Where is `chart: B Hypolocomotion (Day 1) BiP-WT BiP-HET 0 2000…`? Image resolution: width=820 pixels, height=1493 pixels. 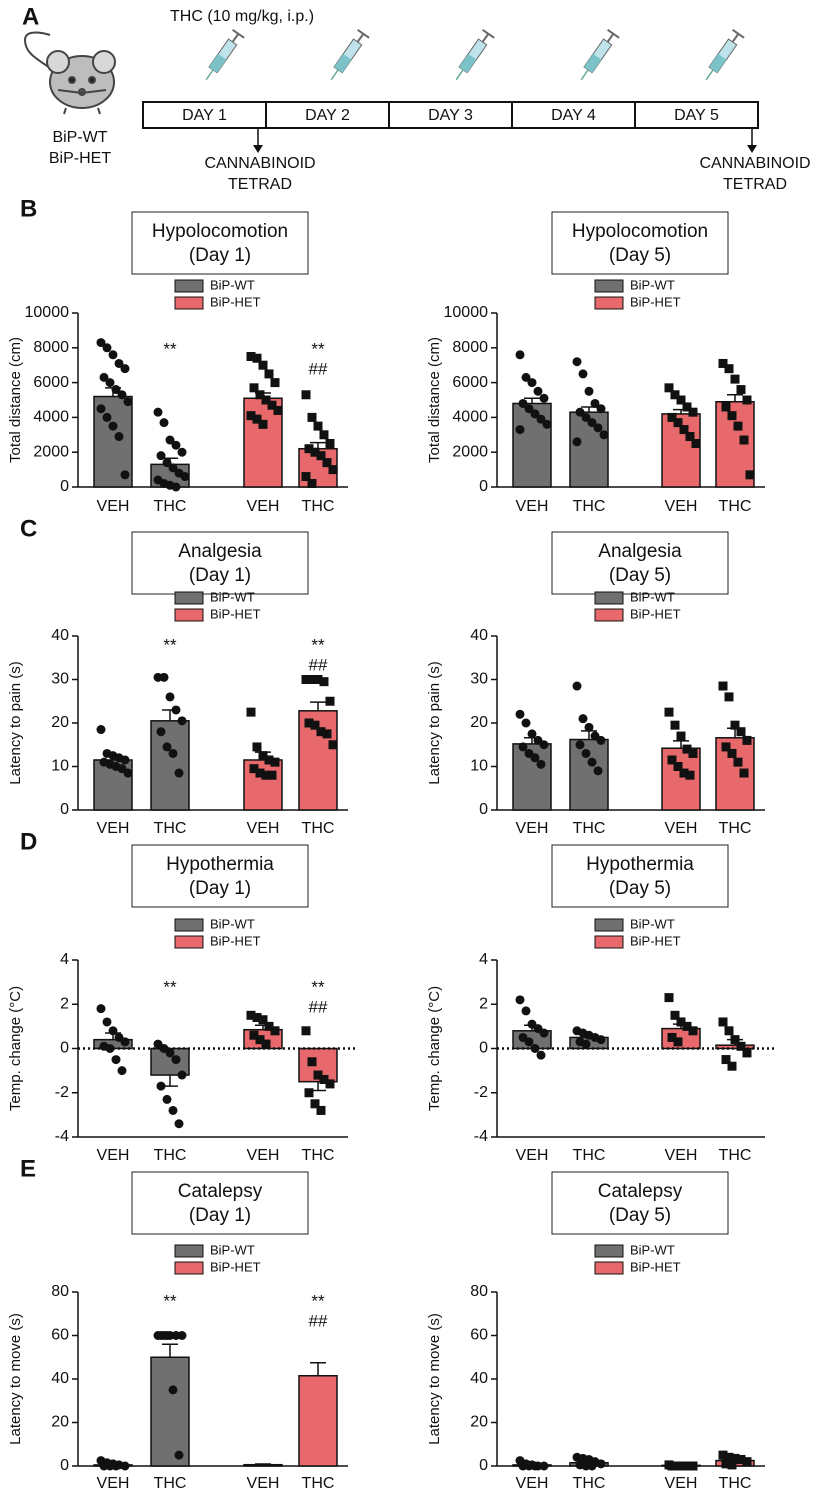
chart: B Hypolocomotion (Day 1) BiP-WT BiP-HET 0 2000… is located at coordinates (177, 355).